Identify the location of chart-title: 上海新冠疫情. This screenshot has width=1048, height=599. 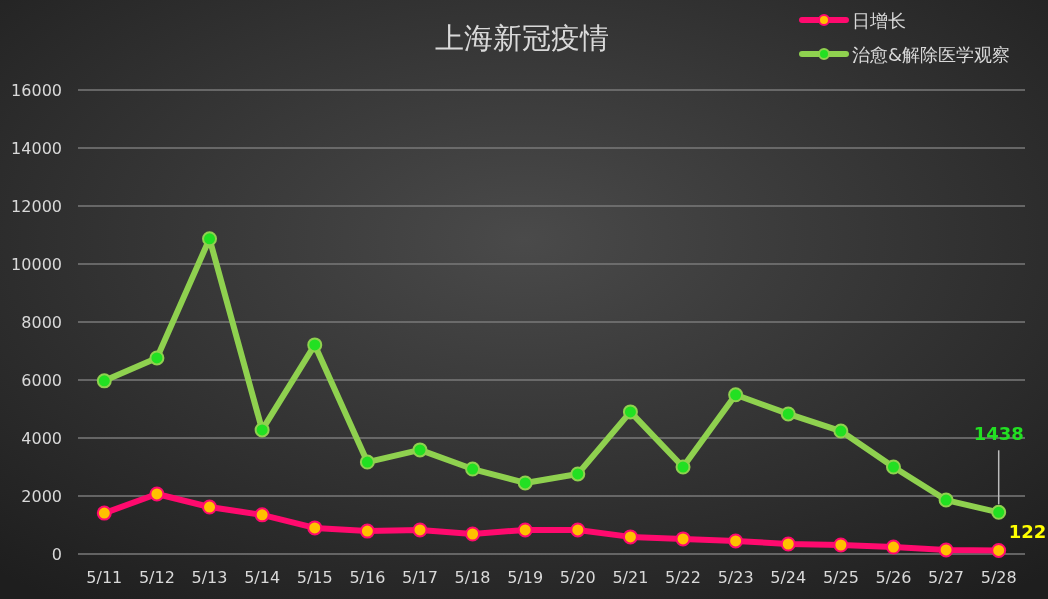
(522, 38).